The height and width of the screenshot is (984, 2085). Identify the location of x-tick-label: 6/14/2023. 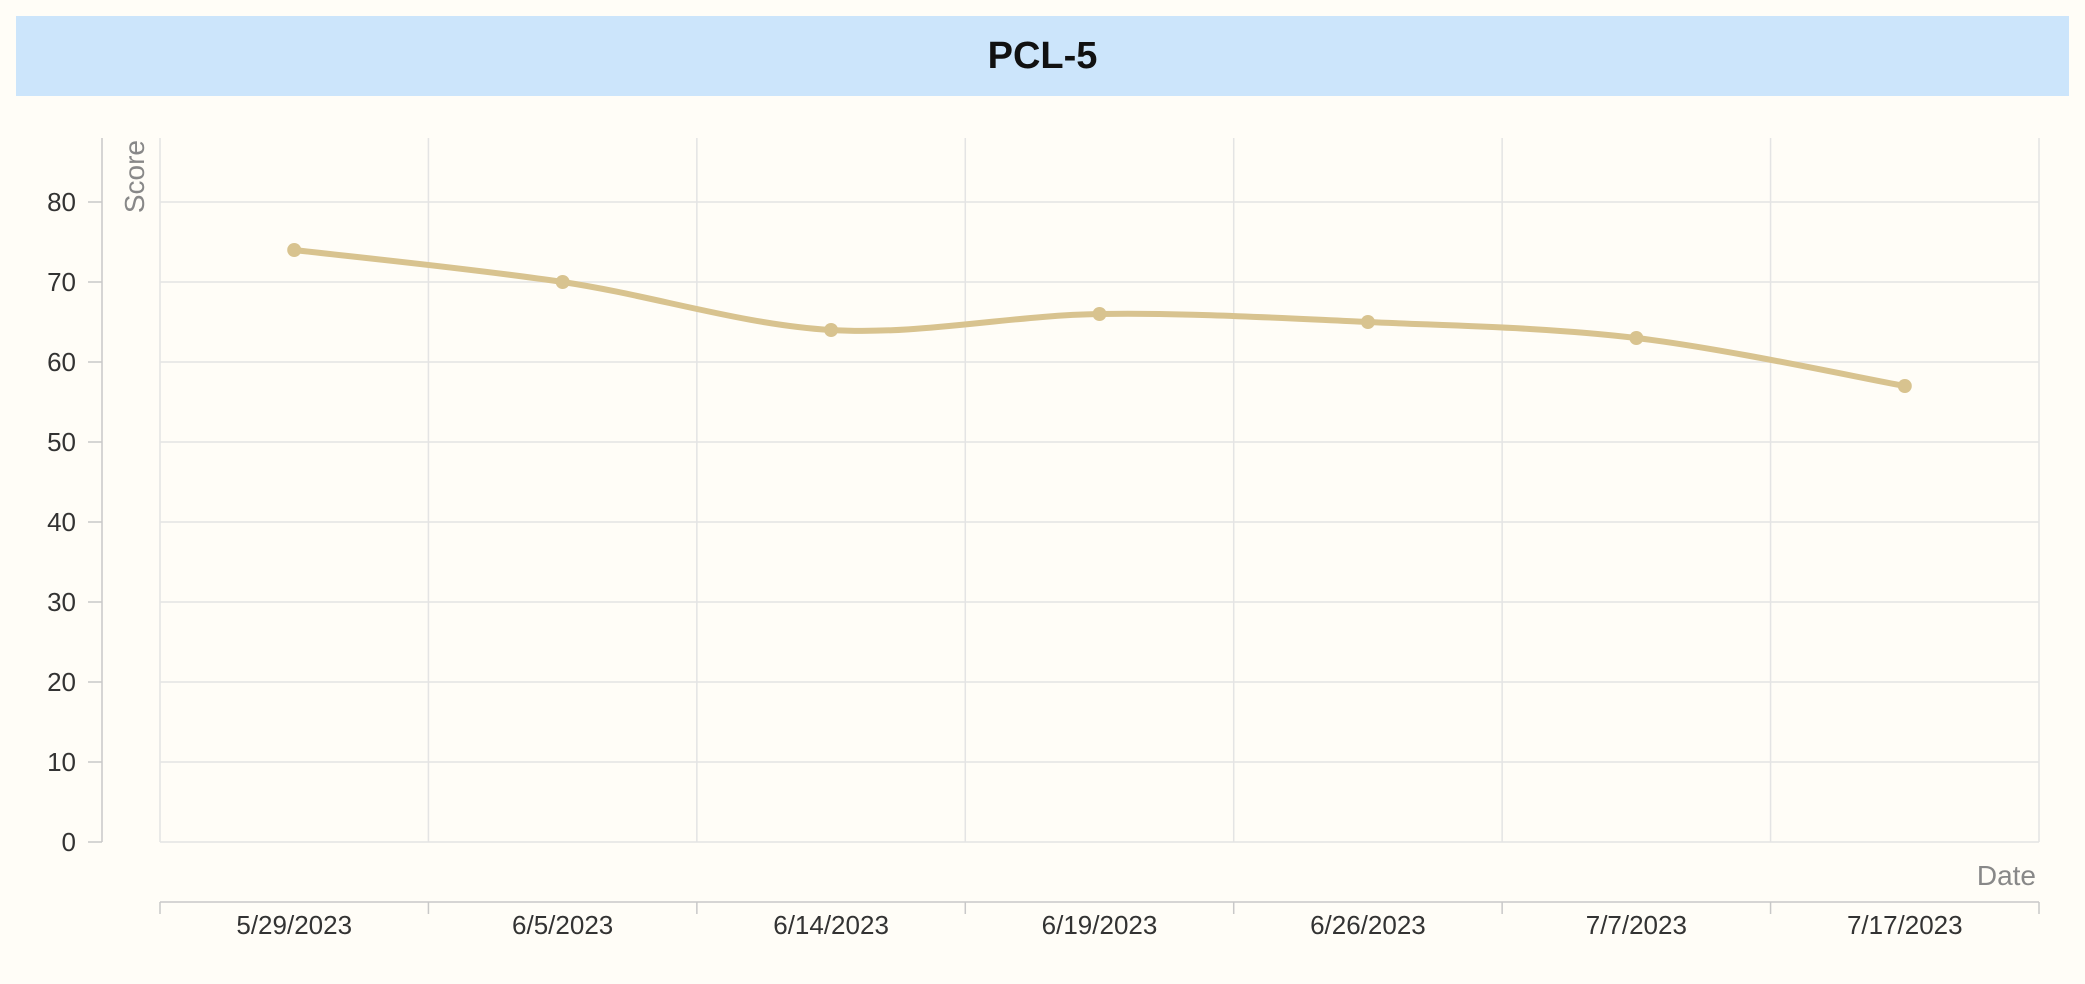
(831, 925).